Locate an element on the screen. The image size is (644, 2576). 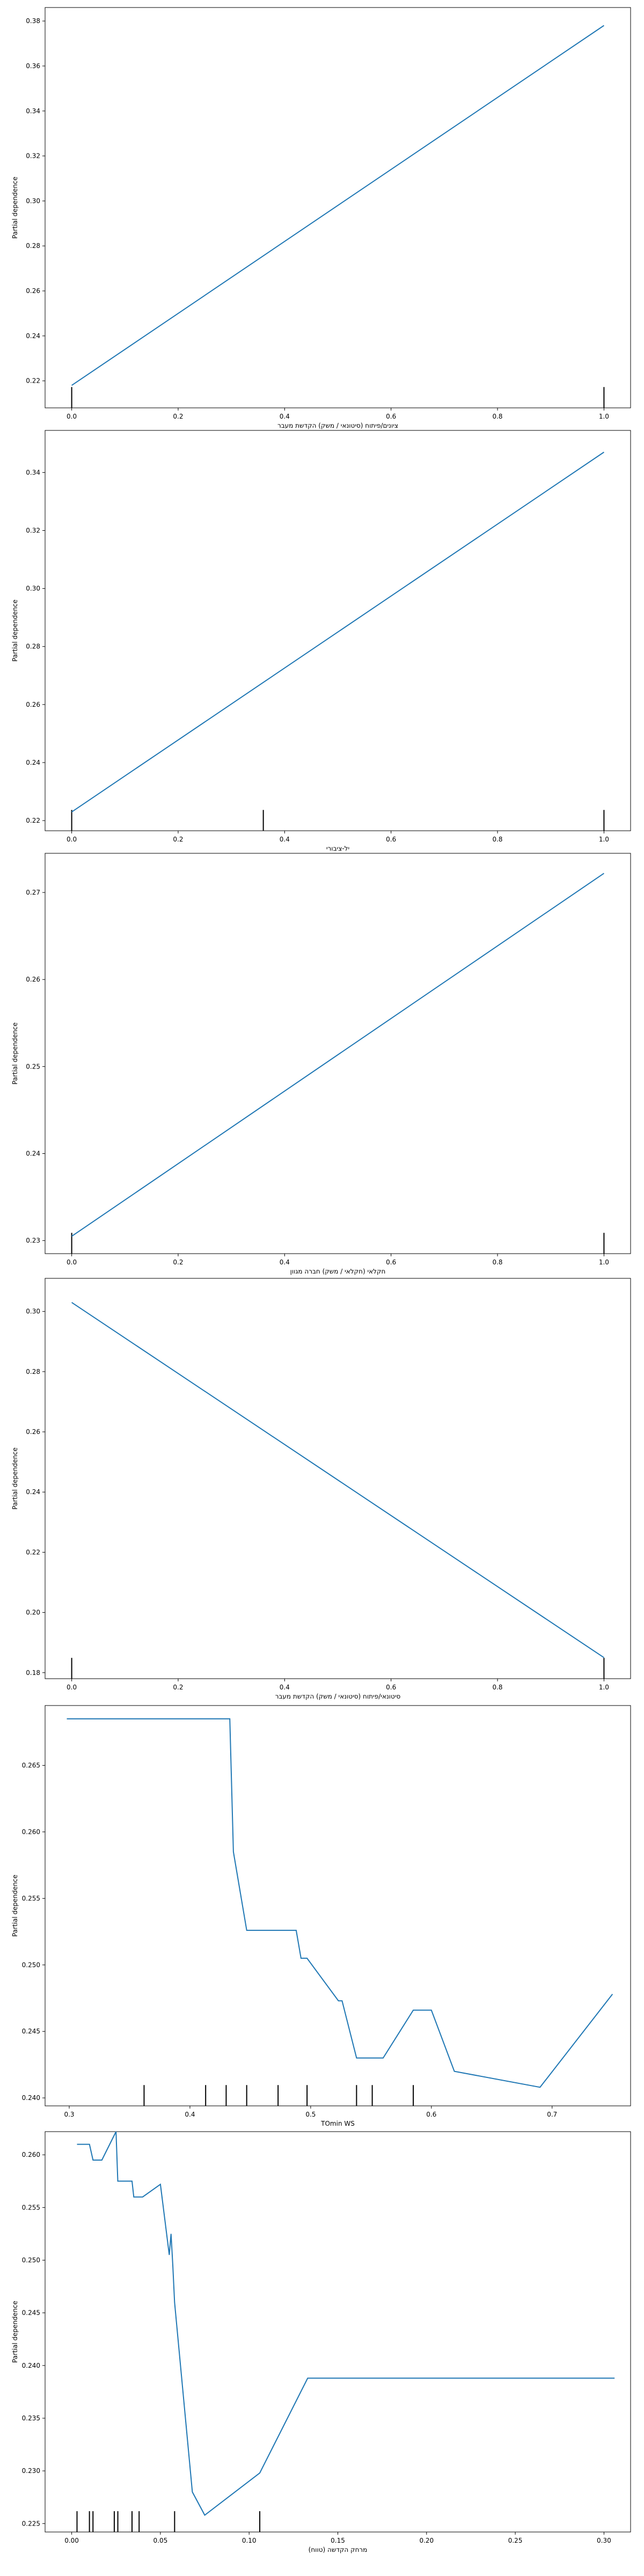
x-tick-label: 0.20 is located at coordinates (426, 2540).